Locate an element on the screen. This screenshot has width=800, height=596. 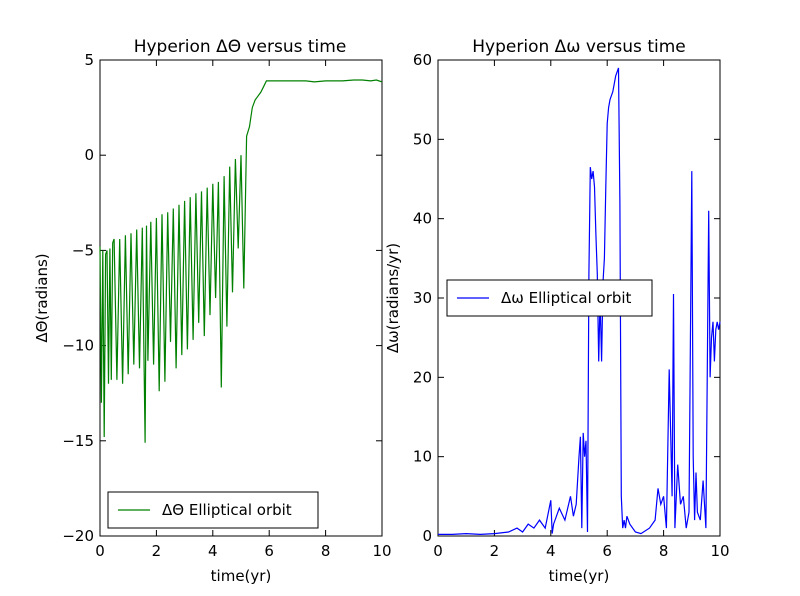
right-plot-xlabel: time(yr) is located at coordinates (579, 576).